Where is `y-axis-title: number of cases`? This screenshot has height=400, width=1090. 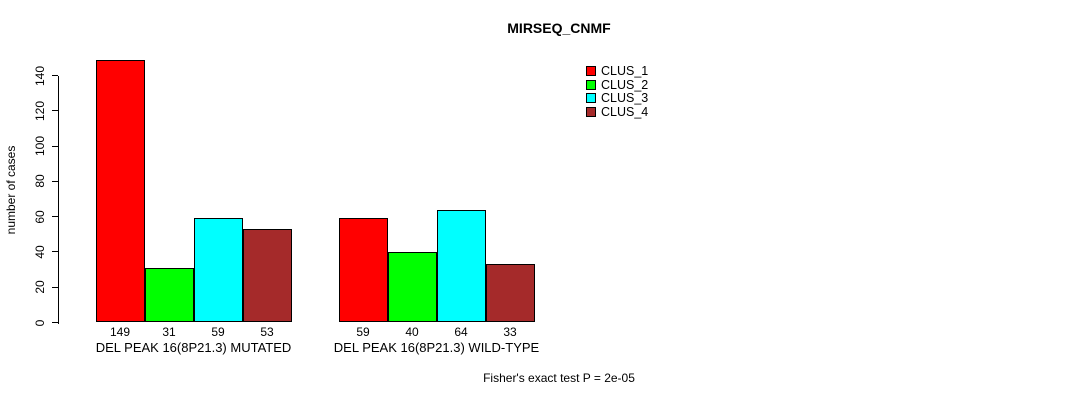
y-axis-title: number of cases is located at coordinates (11, 190).